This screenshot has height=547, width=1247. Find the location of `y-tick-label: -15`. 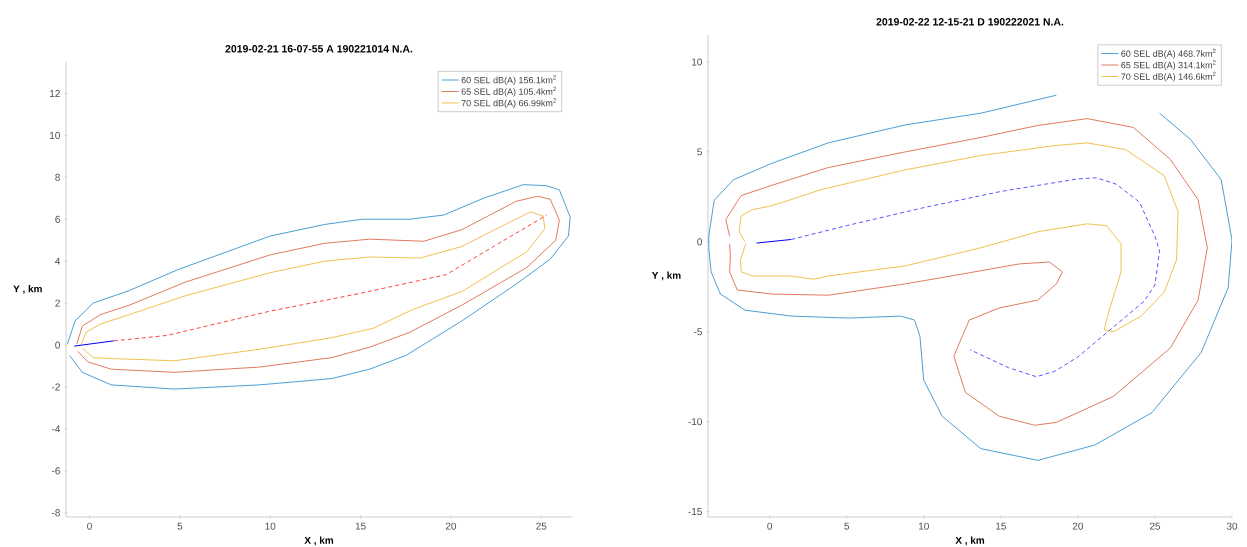

y-tick-label: -15 is located at coordinates (695, 512).